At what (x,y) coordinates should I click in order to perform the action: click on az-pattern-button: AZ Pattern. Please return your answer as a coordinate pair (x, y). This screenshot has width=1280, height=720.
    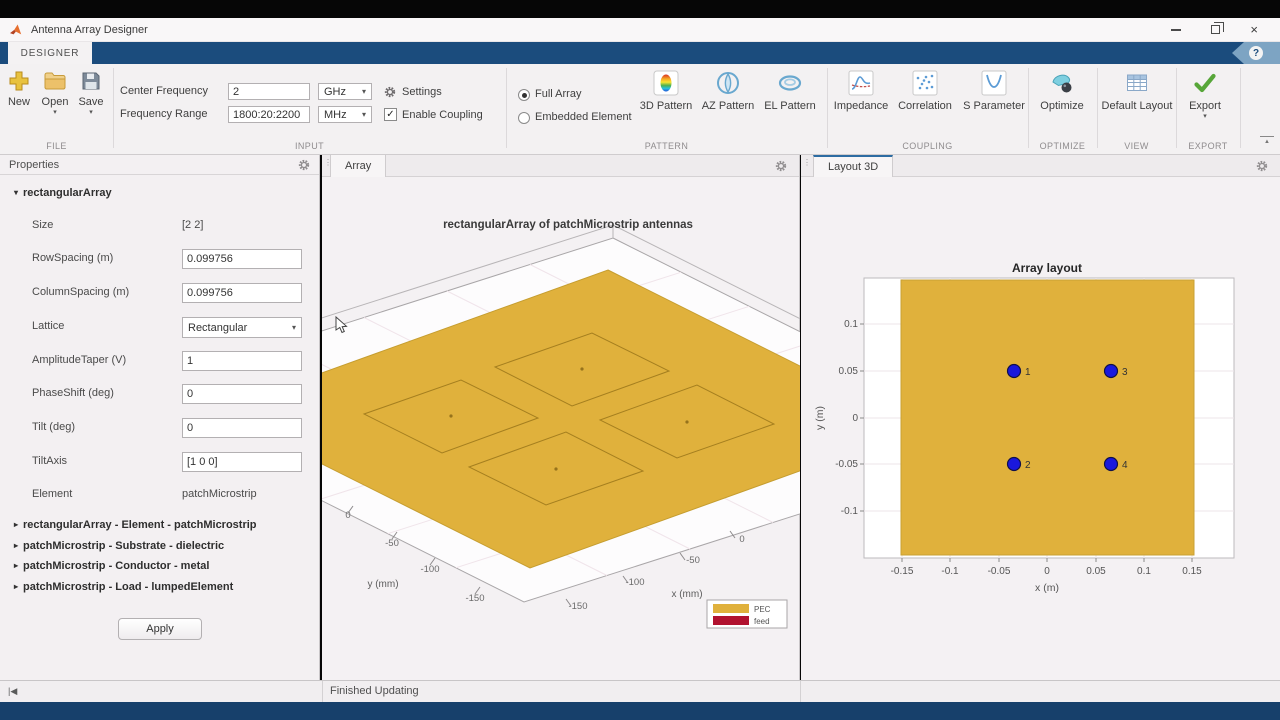
    Looking at the image, I should click on (728, 91).